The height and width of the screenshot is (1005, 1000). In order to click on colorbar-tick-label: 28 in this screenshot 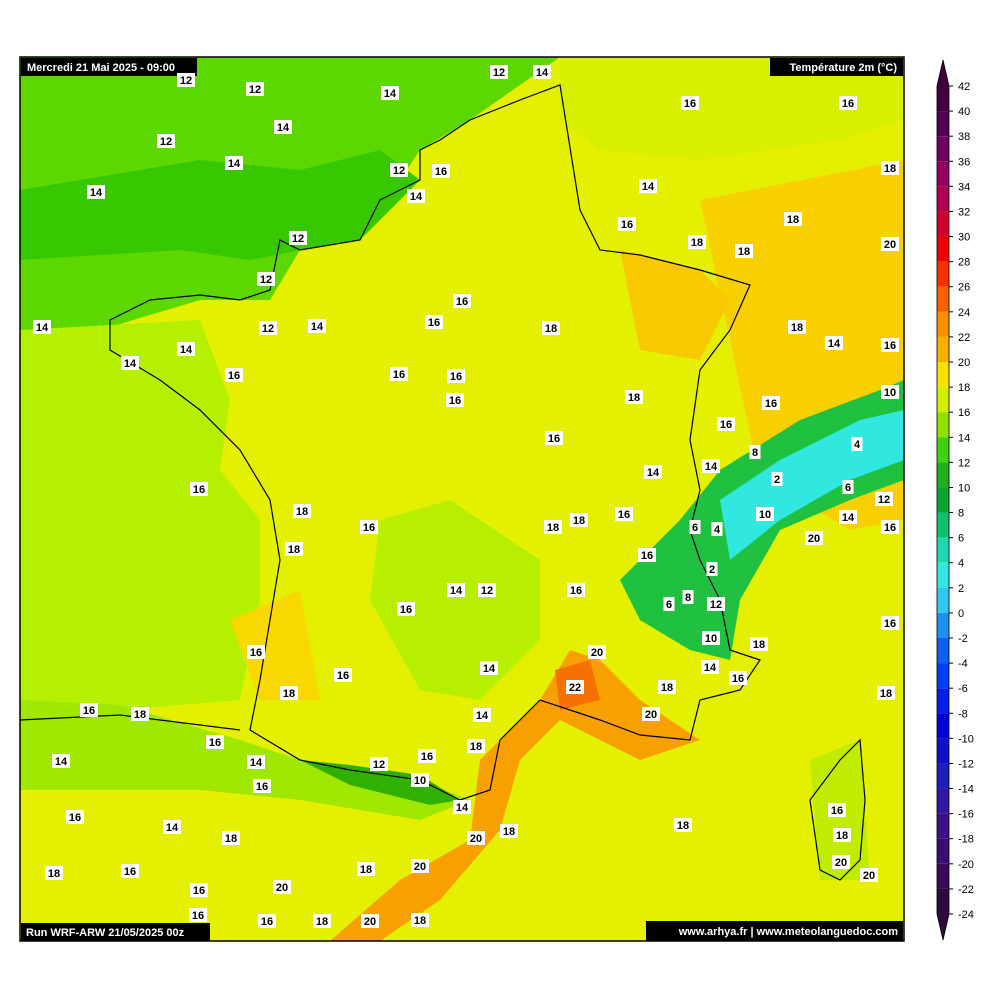, I will do `click(964, 263)`.